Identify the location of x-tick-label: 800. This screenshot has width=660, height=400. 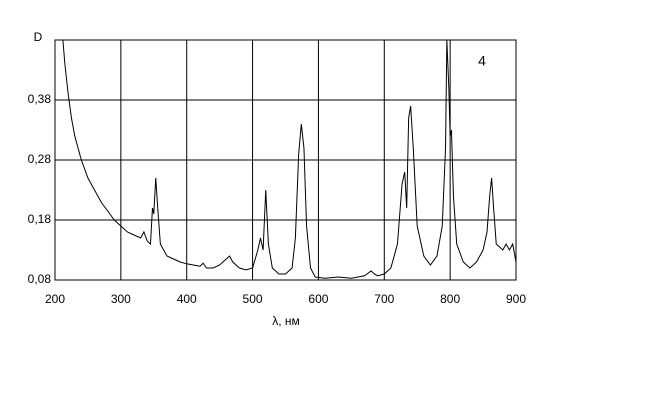
(450, 299).